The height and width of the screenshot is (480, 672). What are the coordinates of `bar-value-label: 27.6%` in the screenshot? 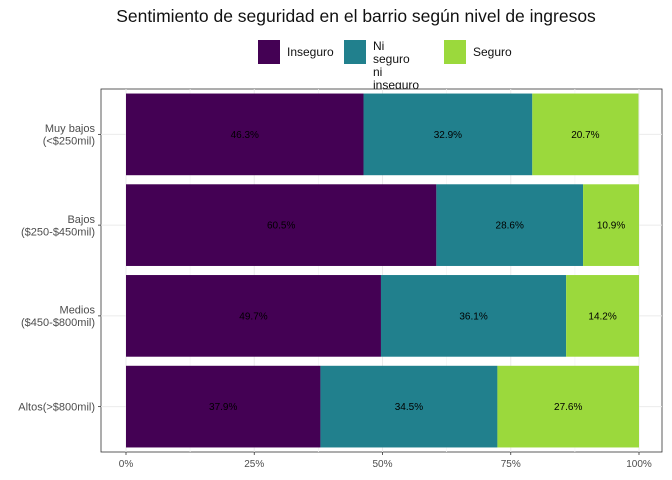 It's located at (568, 407).